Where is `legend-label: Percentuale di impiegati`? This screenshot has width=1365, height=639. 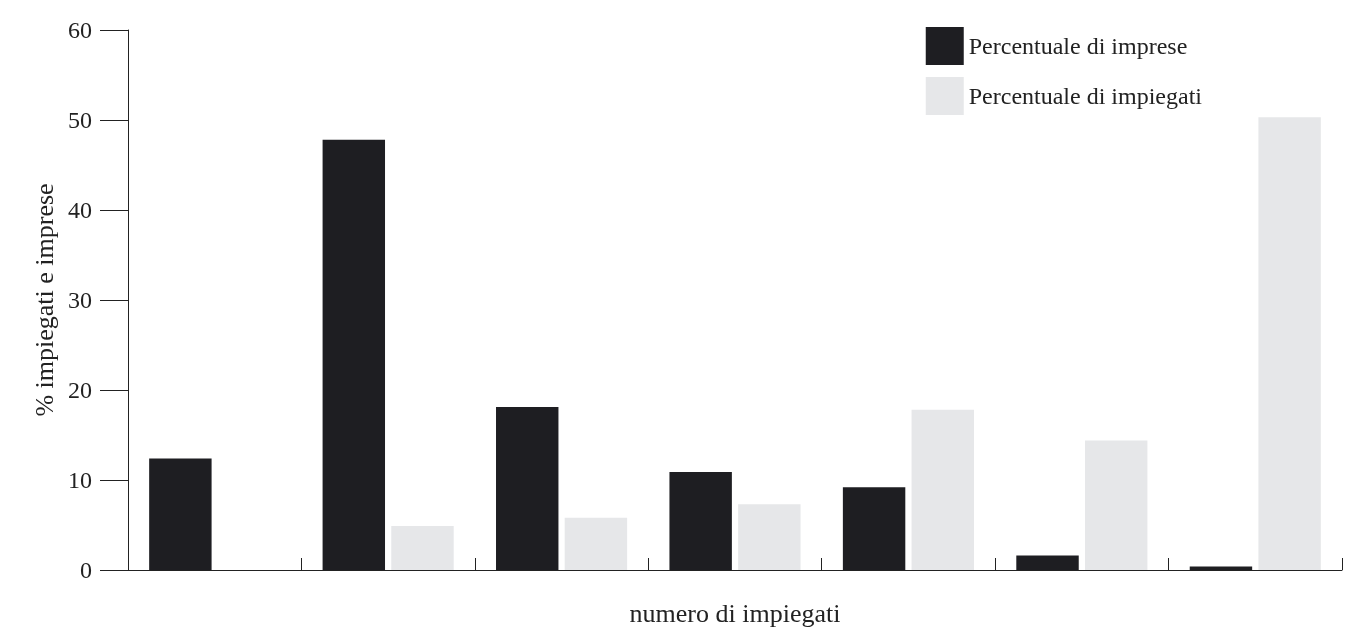
legend-label: Percentuale di impiegati is located at coordinates (1085, 96).